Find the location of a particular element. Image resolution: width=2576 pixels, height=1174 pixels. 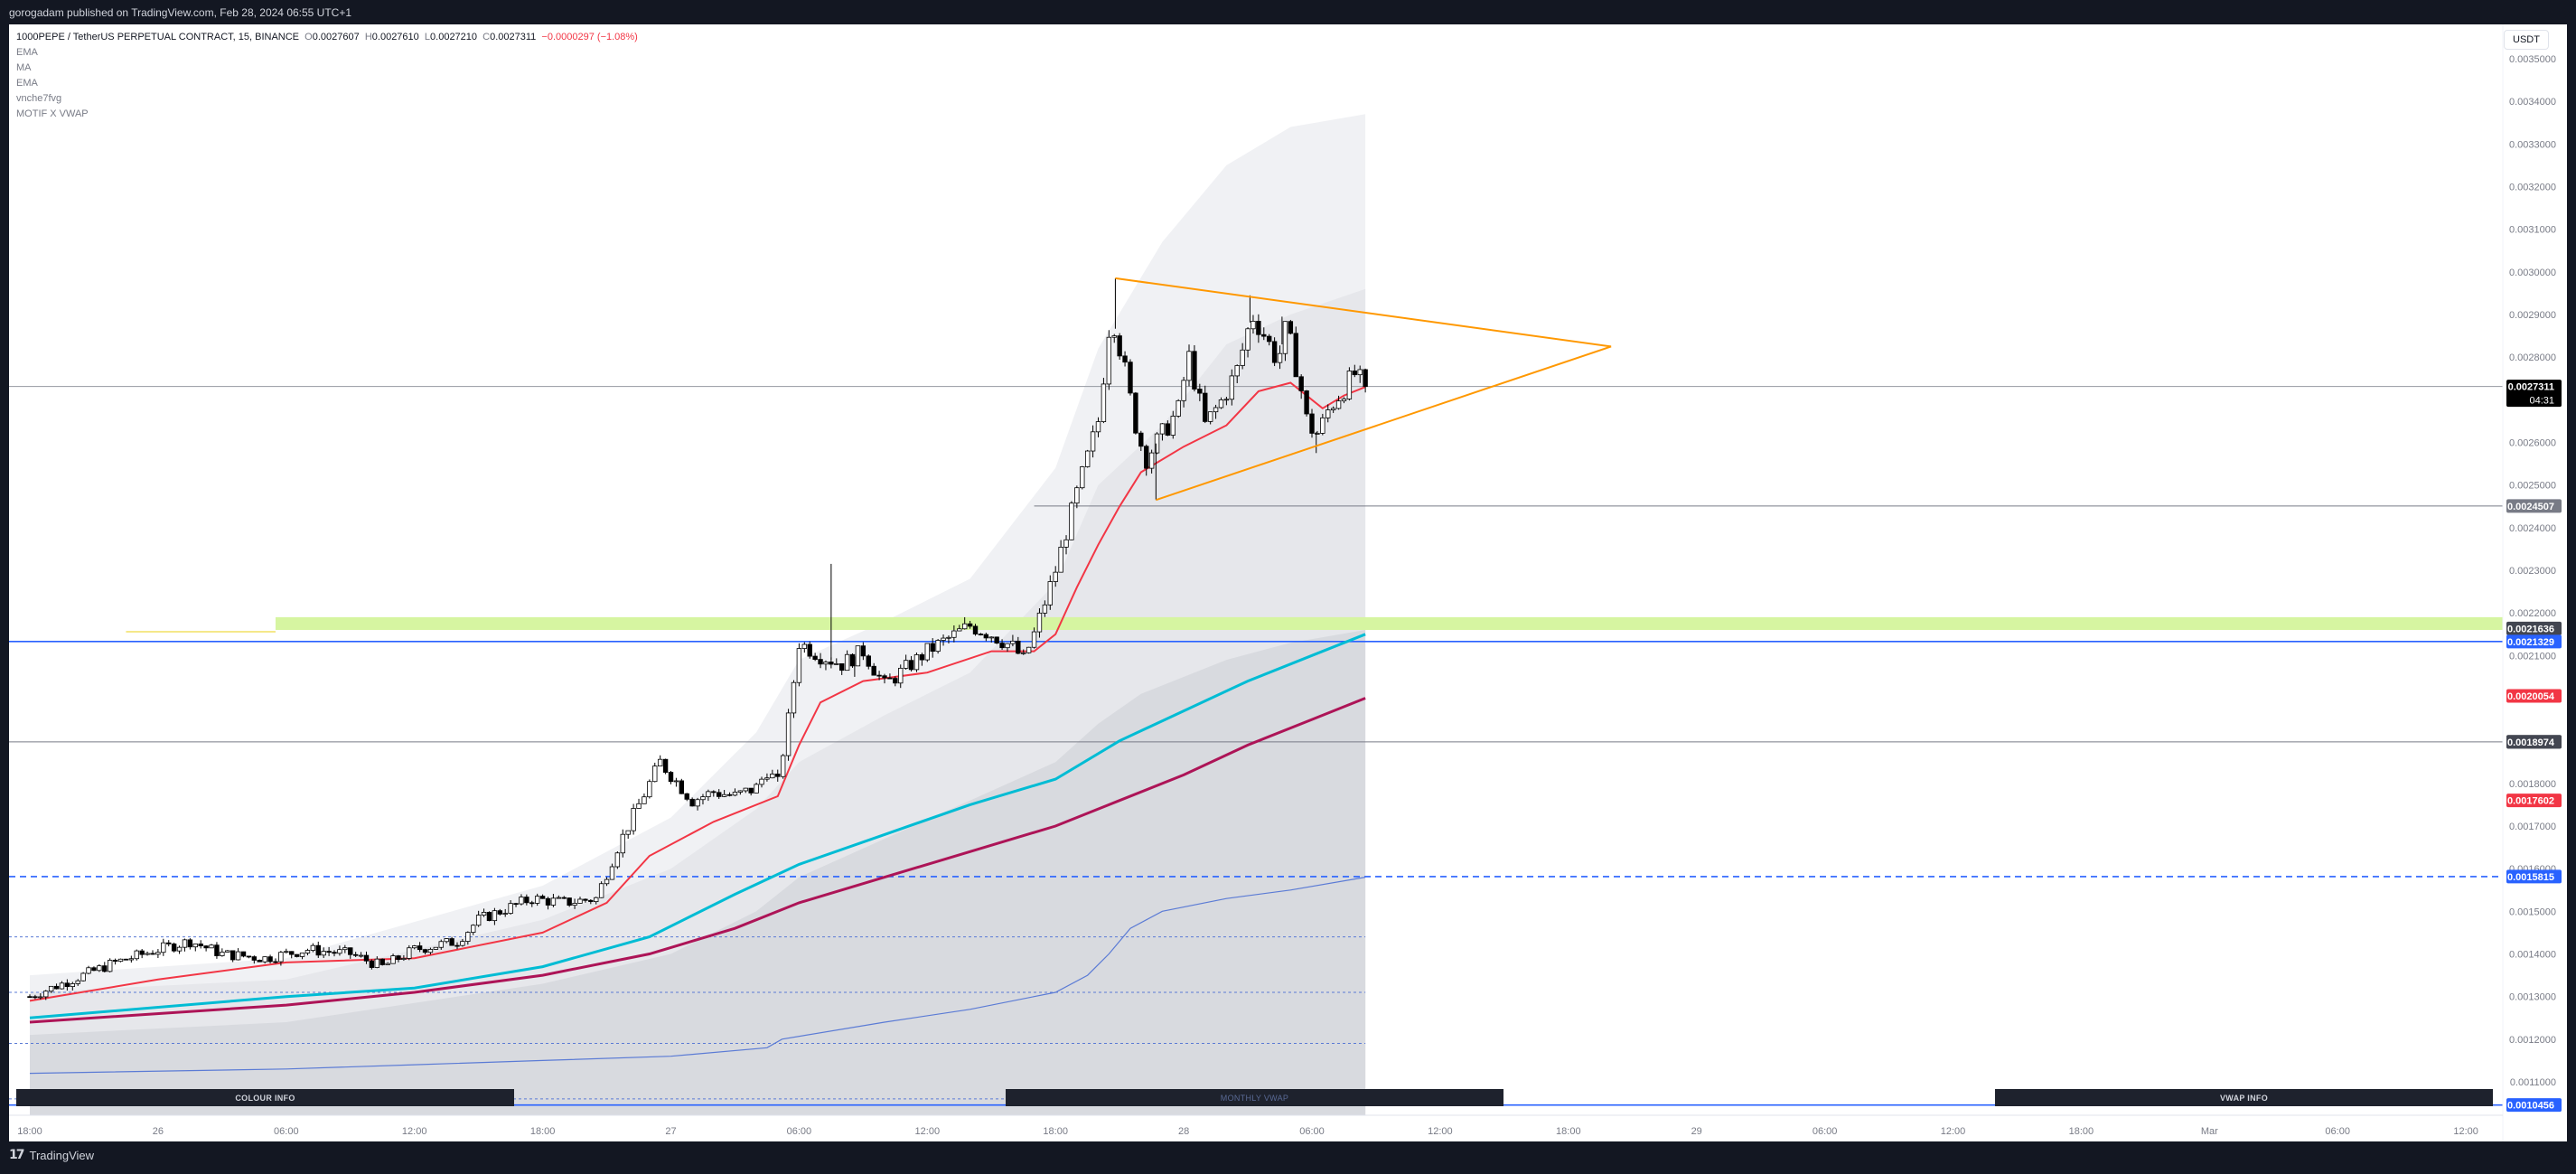

x-tick-label-19: 06:00 is located at coordinates (2337, 1131).